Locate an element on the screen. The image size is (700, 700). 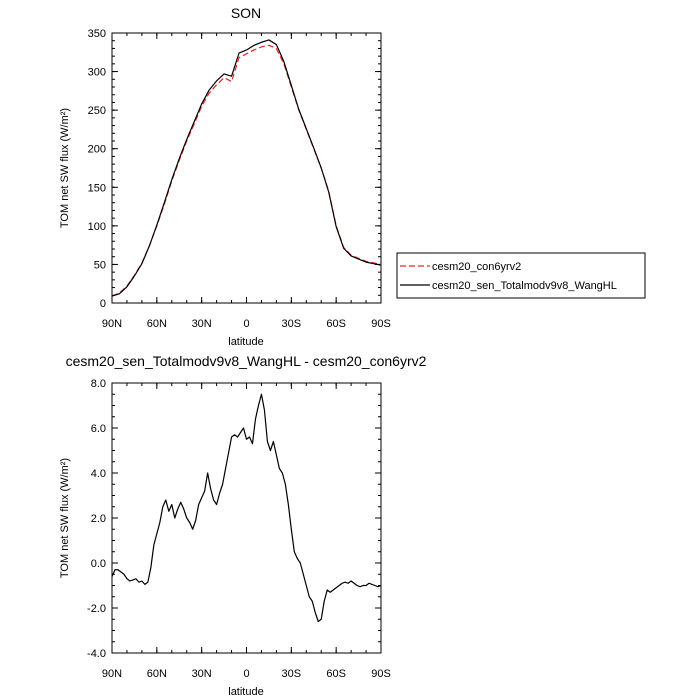
bottom-x-tick-label: 60N is located at coordinates (157, 674).